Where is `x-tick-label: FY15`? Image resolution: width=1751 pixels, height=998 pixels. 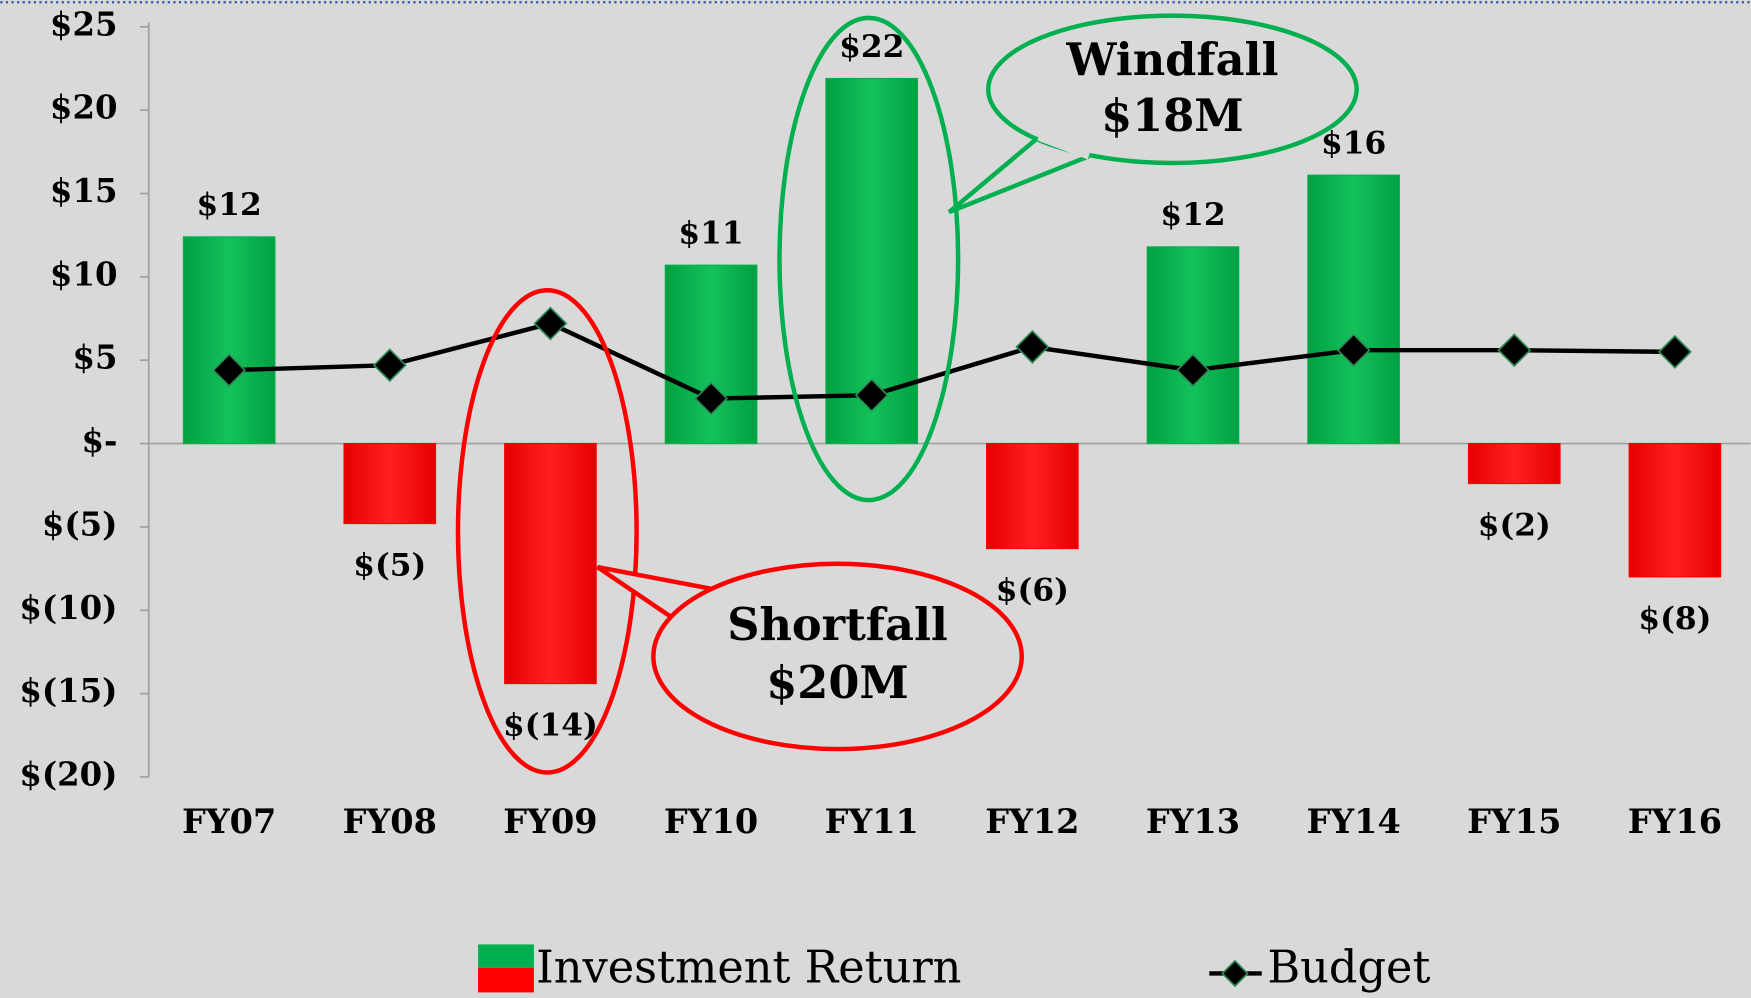
x-tick-label: FY15 is located at coordinates (1514, 821).